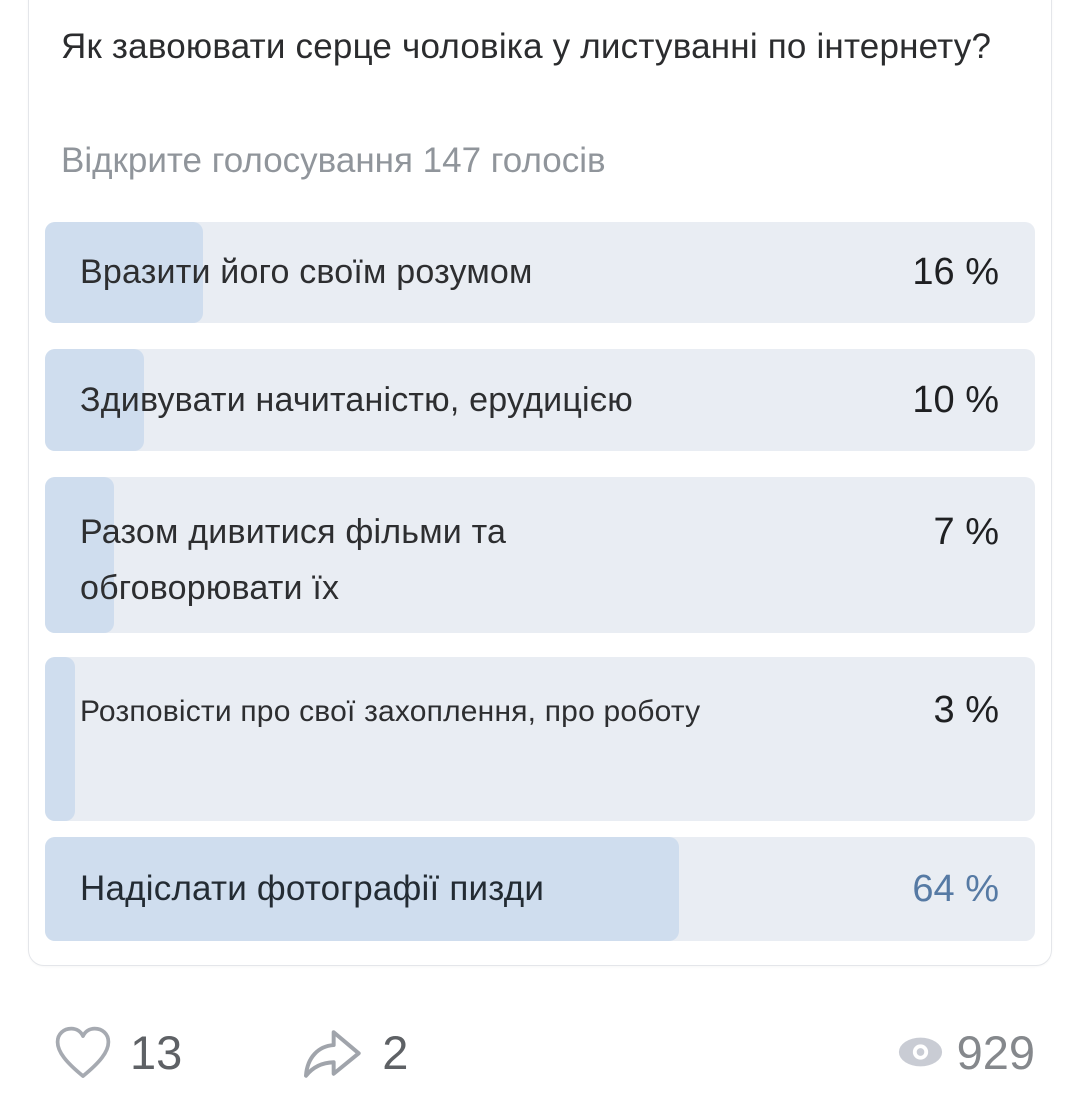 The width and height of the screenshot is (1080, 1104). I want to click on option-label: Вразити його своїм розумом, so click(306, 272).